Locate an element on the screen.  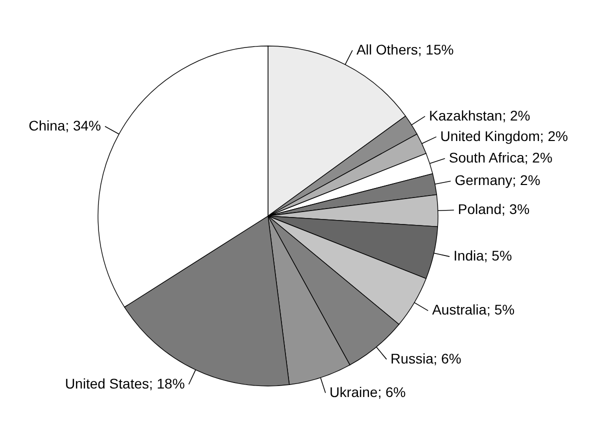
slice-label: China; 34% is located at coordinates (65, 125).